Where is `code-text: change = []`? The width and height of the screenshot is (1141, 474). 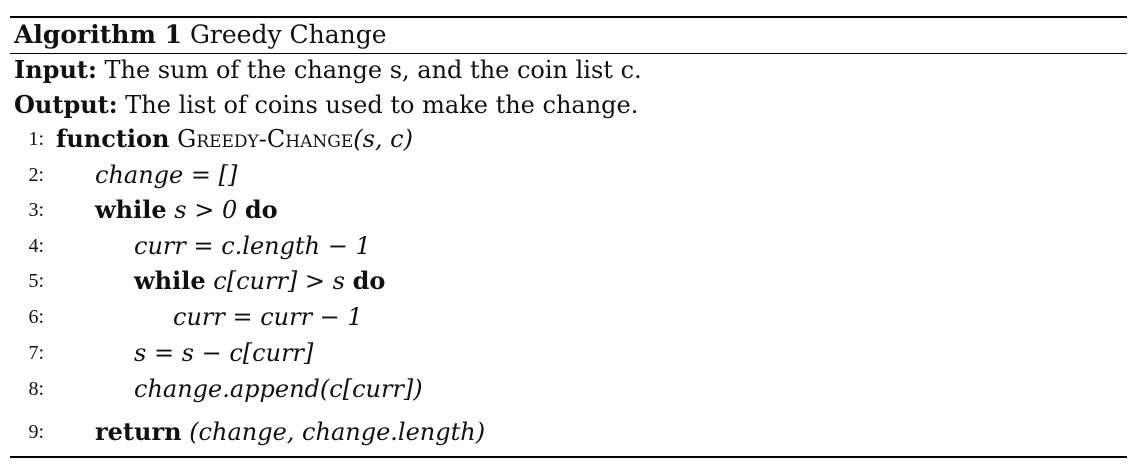
code-text: change = [] is located at coordinates (166, 175).